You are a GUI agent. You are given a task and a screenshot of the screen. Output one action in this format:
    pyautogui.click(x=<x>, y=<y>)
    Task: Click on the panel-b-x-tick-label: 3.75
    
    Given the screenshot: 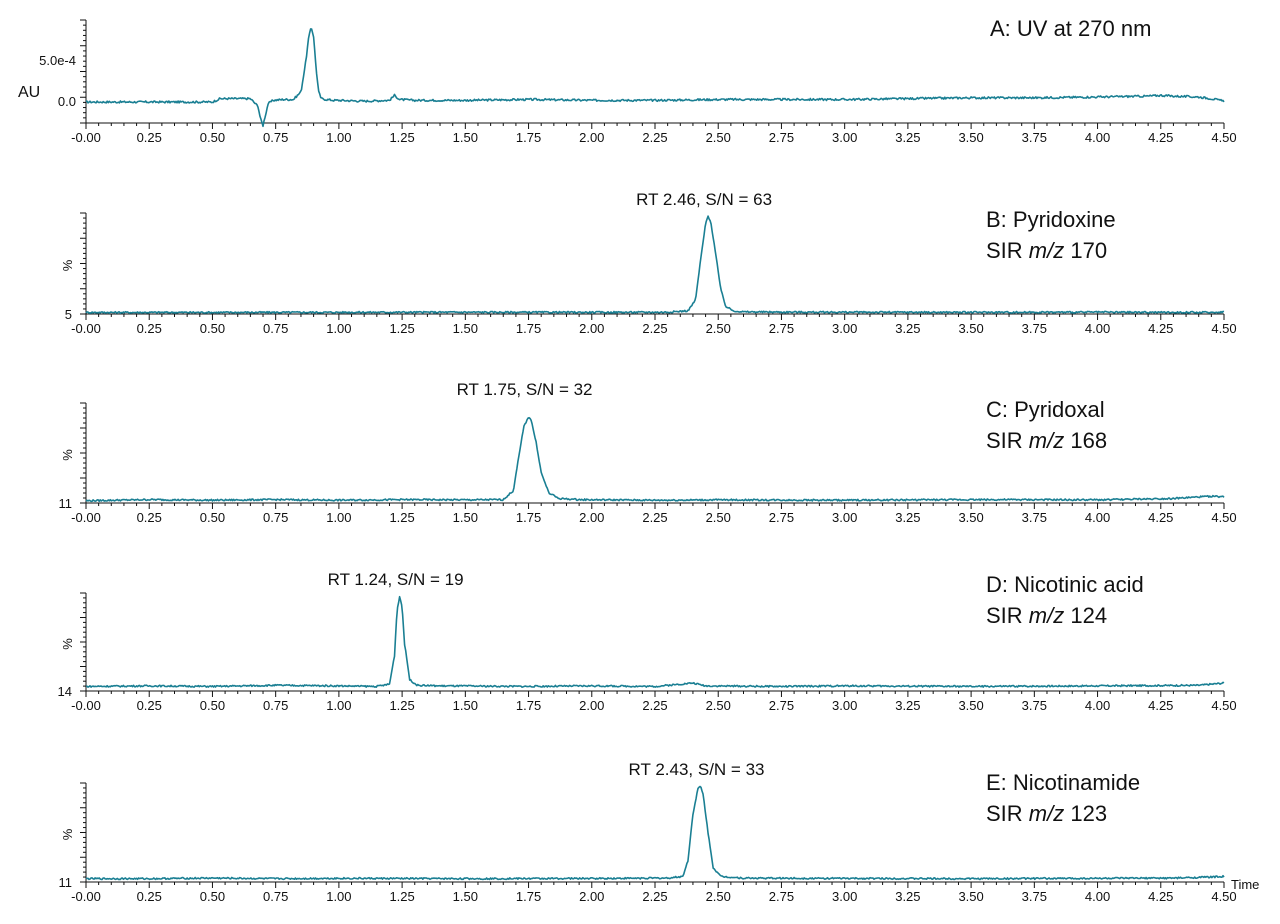 What is the action you would take?
    pyautogui.click(x=1034, y=328)
    